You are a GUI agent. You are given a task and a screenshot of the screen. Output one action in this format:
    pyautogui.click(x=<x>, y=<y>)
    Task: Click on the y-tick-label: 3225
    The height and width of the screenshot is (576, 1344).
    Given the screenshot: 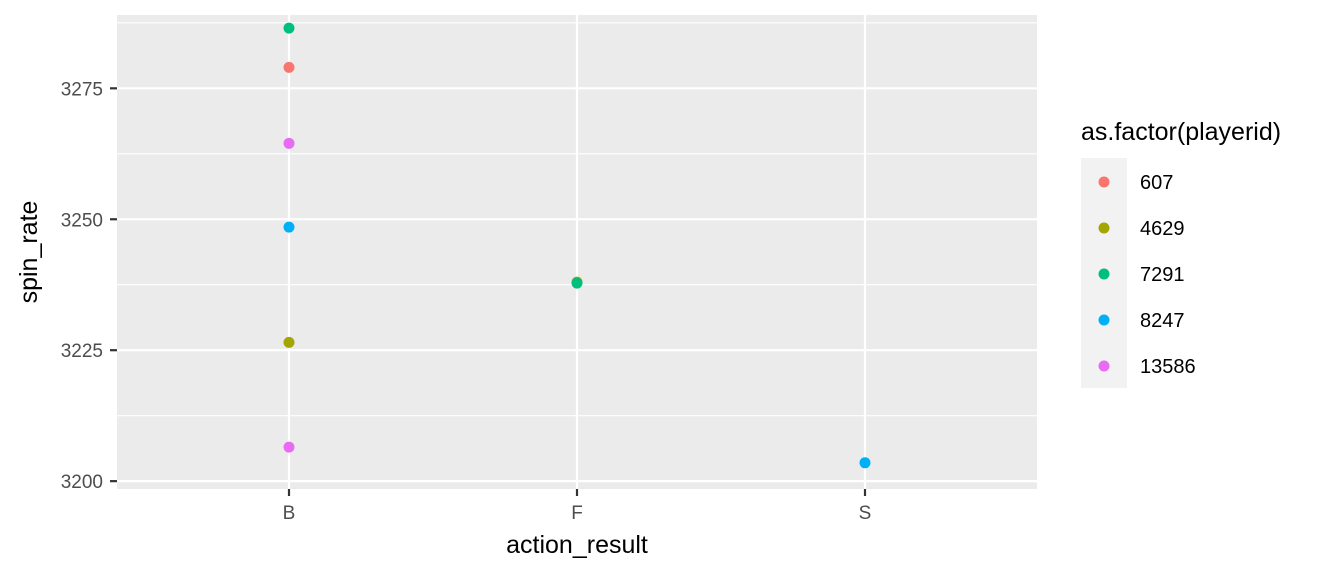 What is the action you would take?
    pyautogui.click(x=82, y=351)
    